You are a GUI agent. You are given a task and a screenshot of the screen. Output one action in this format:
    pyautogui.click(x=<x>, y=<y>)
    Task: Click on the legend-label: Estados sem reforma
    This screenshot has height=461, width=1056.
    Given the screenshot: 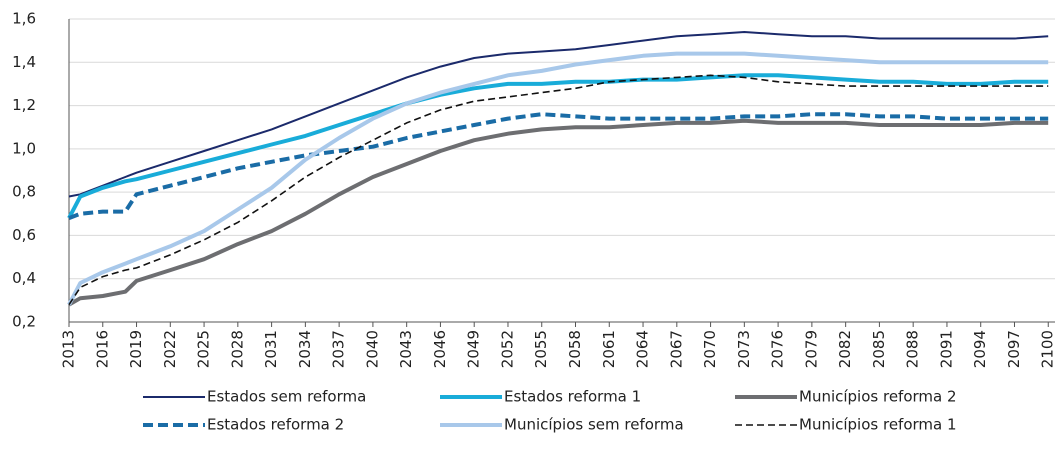 What is the action you would take?
    pyautogui.click(x=286, y=397)
    